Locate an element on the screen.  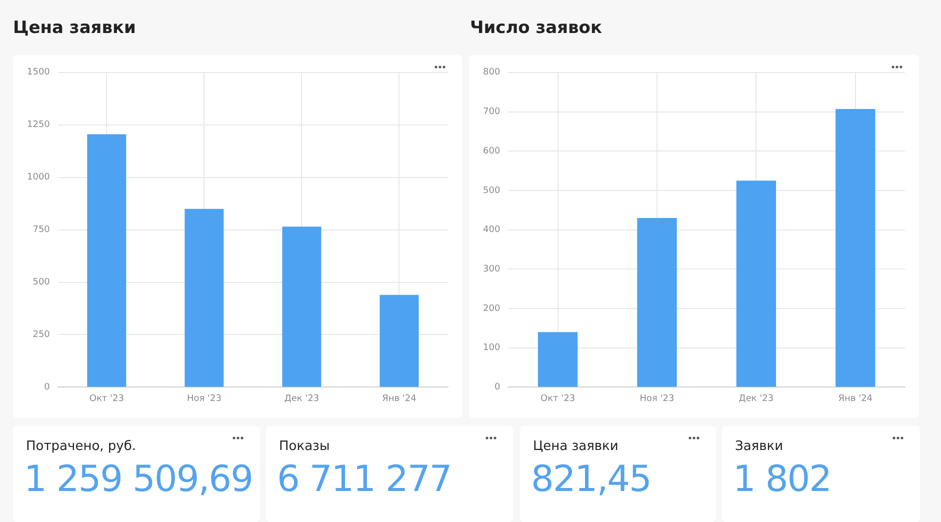
text: 821,45 is located at coordinates (591, 479).